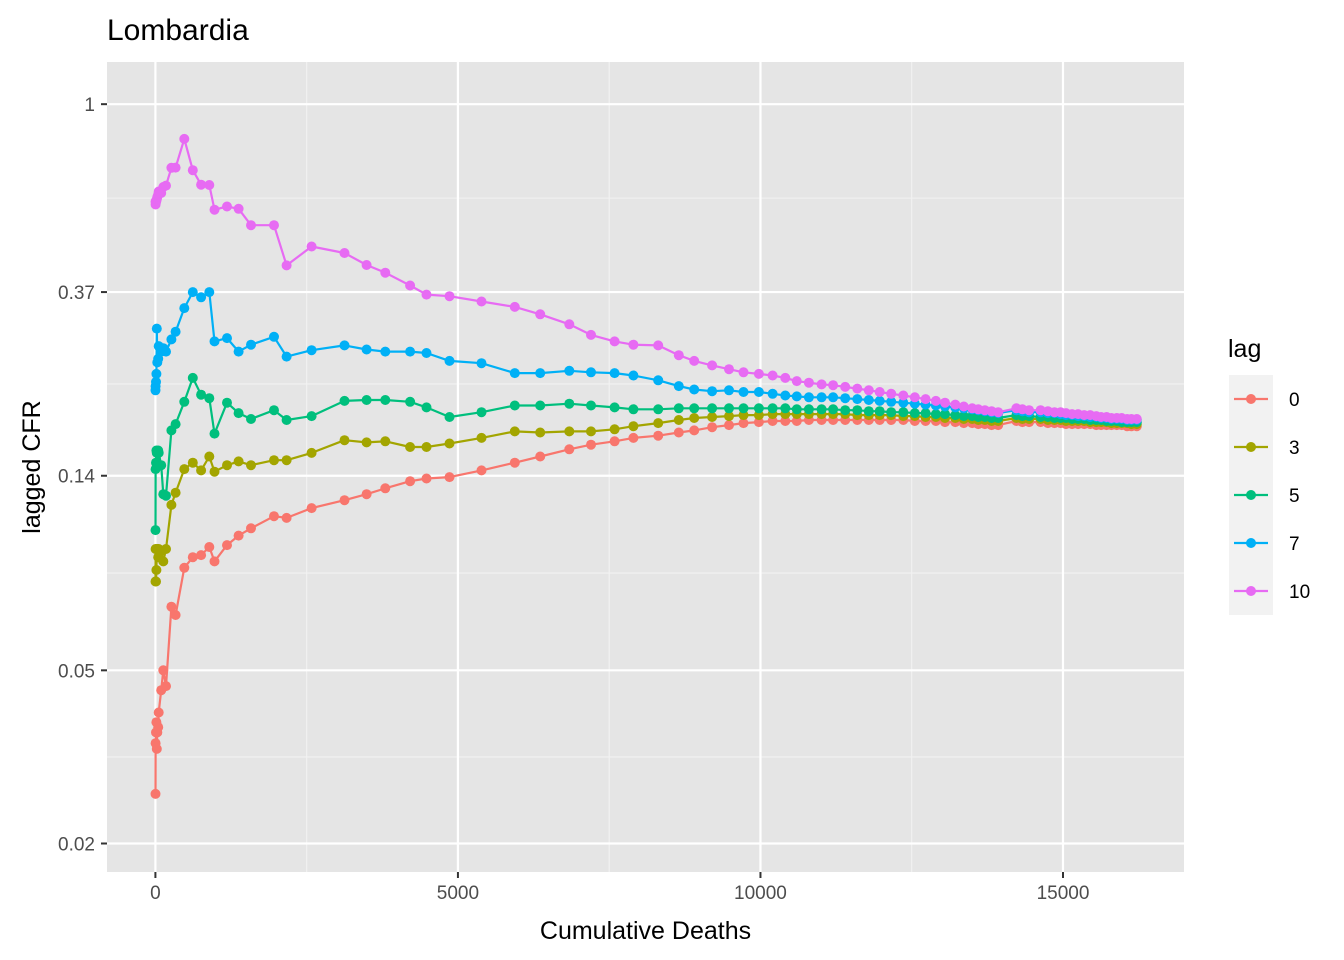 The image size is (1344, 960). What do you see at coordinates (1294, 400) in the screenshot?
I see `legend-label: 0` at bounding box center [1294, 400].